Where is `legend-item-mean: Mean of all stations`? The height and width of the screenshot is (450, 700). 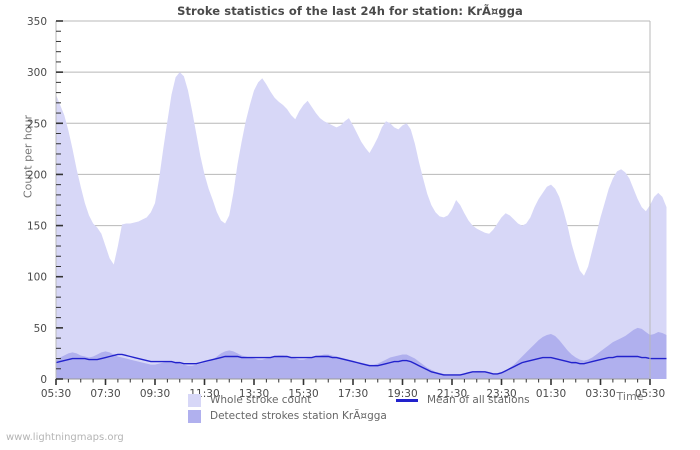 legend-item-mean: Mean of all stations is located at coordinates (463, 400).